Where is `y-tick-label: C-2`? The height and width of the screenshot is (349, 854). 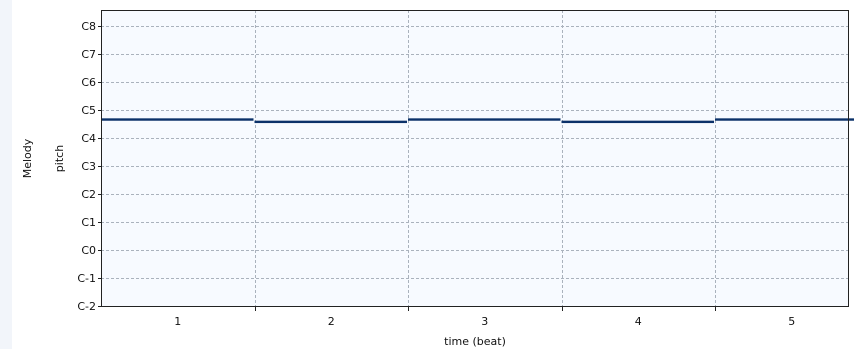 y-tick-label: C-2 is located at coordinates (86, 306).